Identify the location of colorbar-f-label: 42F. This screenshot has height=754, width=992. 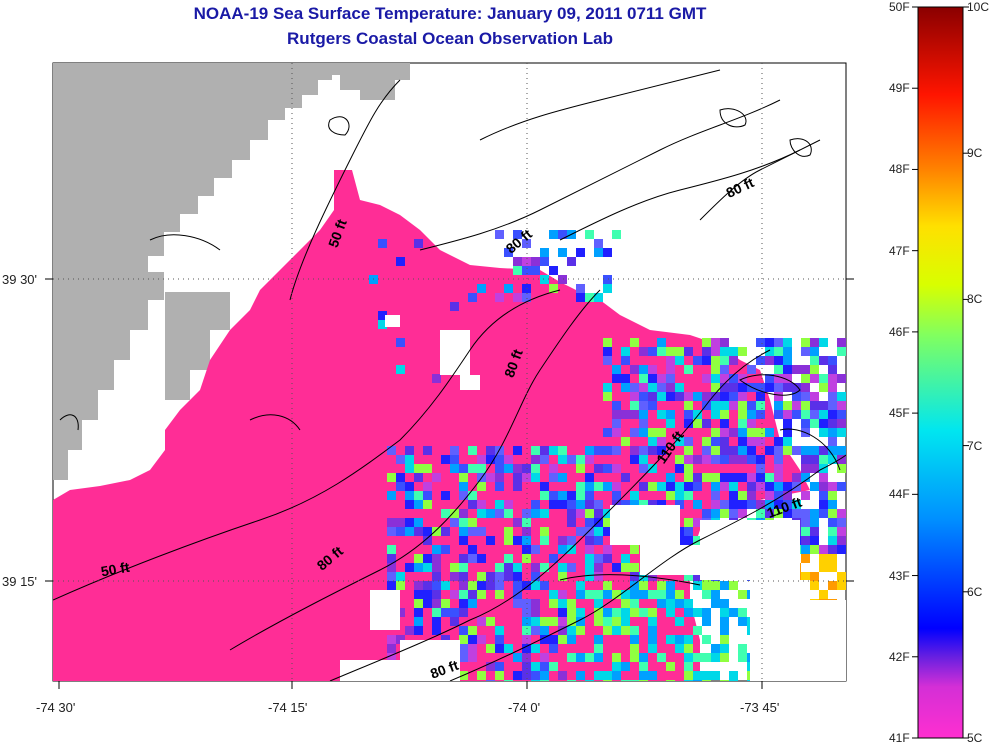
(899, 656).